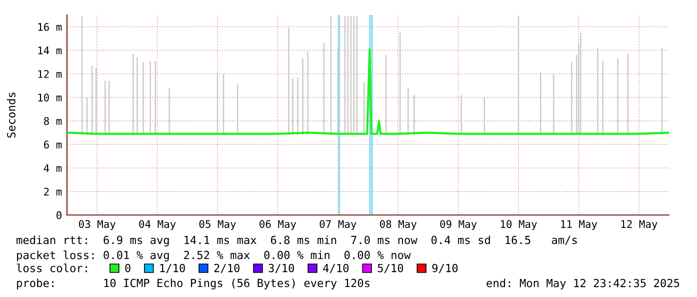 This screenshot has height=297, width=697. What do you see at coordinates (583, 284) in the screenshot?
I see `text: end: Mon May 12 23:42:35 2025` at bounding box center [583, 284].